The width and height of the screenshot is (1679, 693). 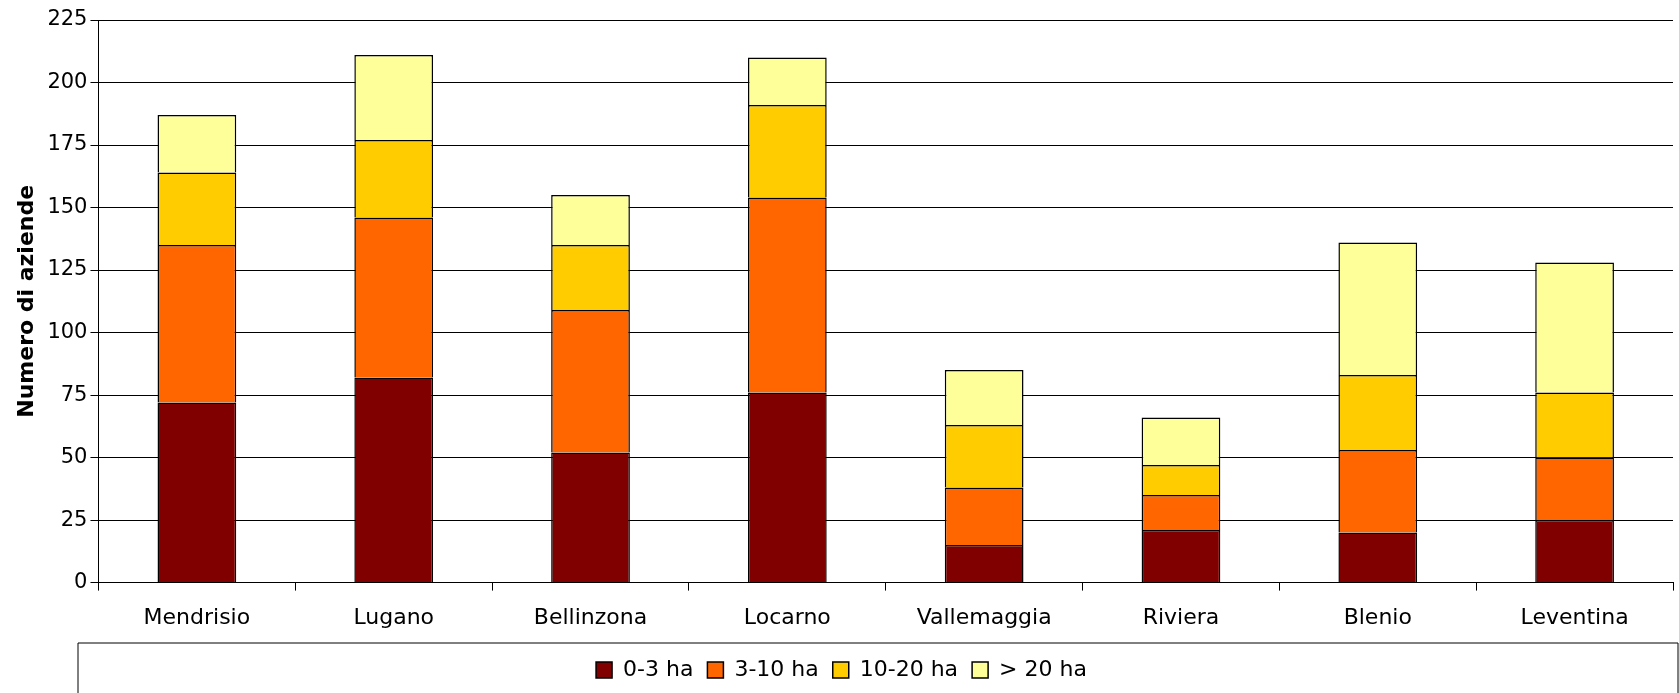 What do you see at coordinates (1377, 616) in the screenshot?
I see `x-tick-label: Blenio` at bounding box center [1377, 616].